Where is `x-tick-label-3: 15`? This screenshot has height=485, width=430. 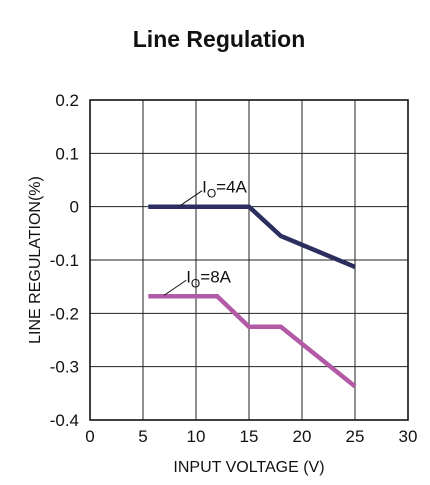
x-tick-label-3: 15 is located at coordinates (249, 436).